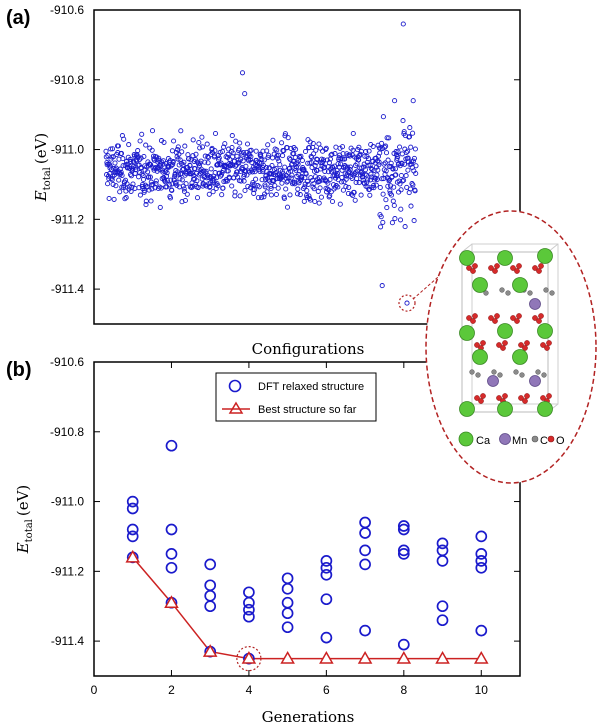 Image resolution: width=600 pixels, height=726 pixels. I want to click on panel-a-y-tick-label: -911.2, so click(67, 219).